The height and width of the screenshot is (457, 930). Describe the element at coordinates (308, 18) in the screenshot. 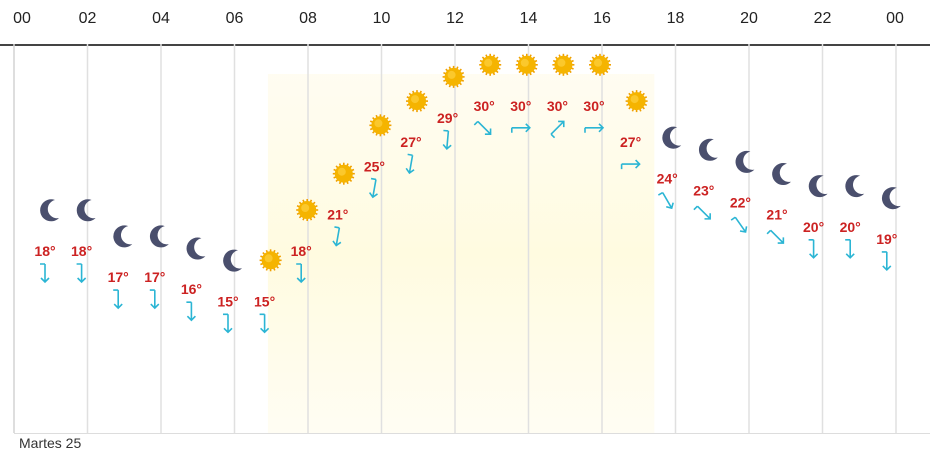

I see `hour-tick-label: 08` at that location.